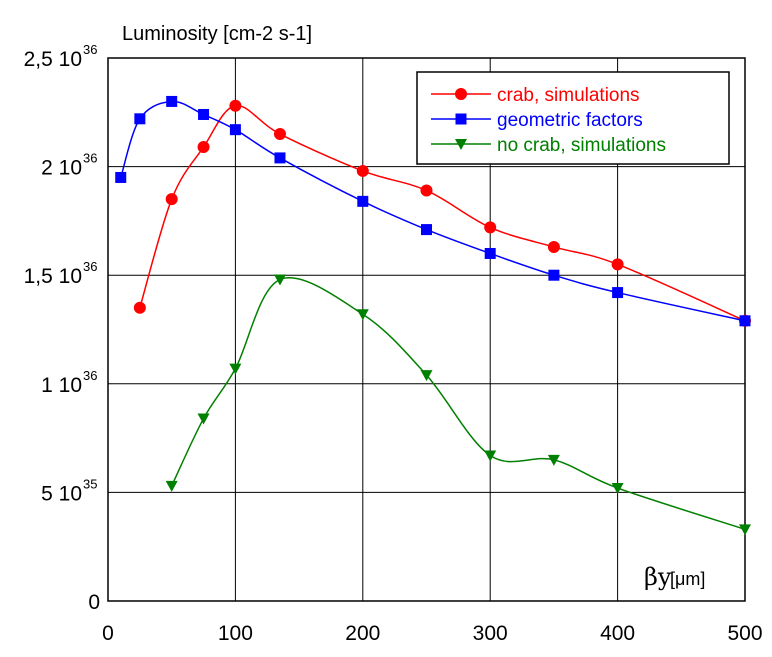 This screenshot has width=772, height=657. What do you see at coordinates (94, 602) in the screenshot?
I see `y-tick-label: 0` at bounding box center [94, 602].